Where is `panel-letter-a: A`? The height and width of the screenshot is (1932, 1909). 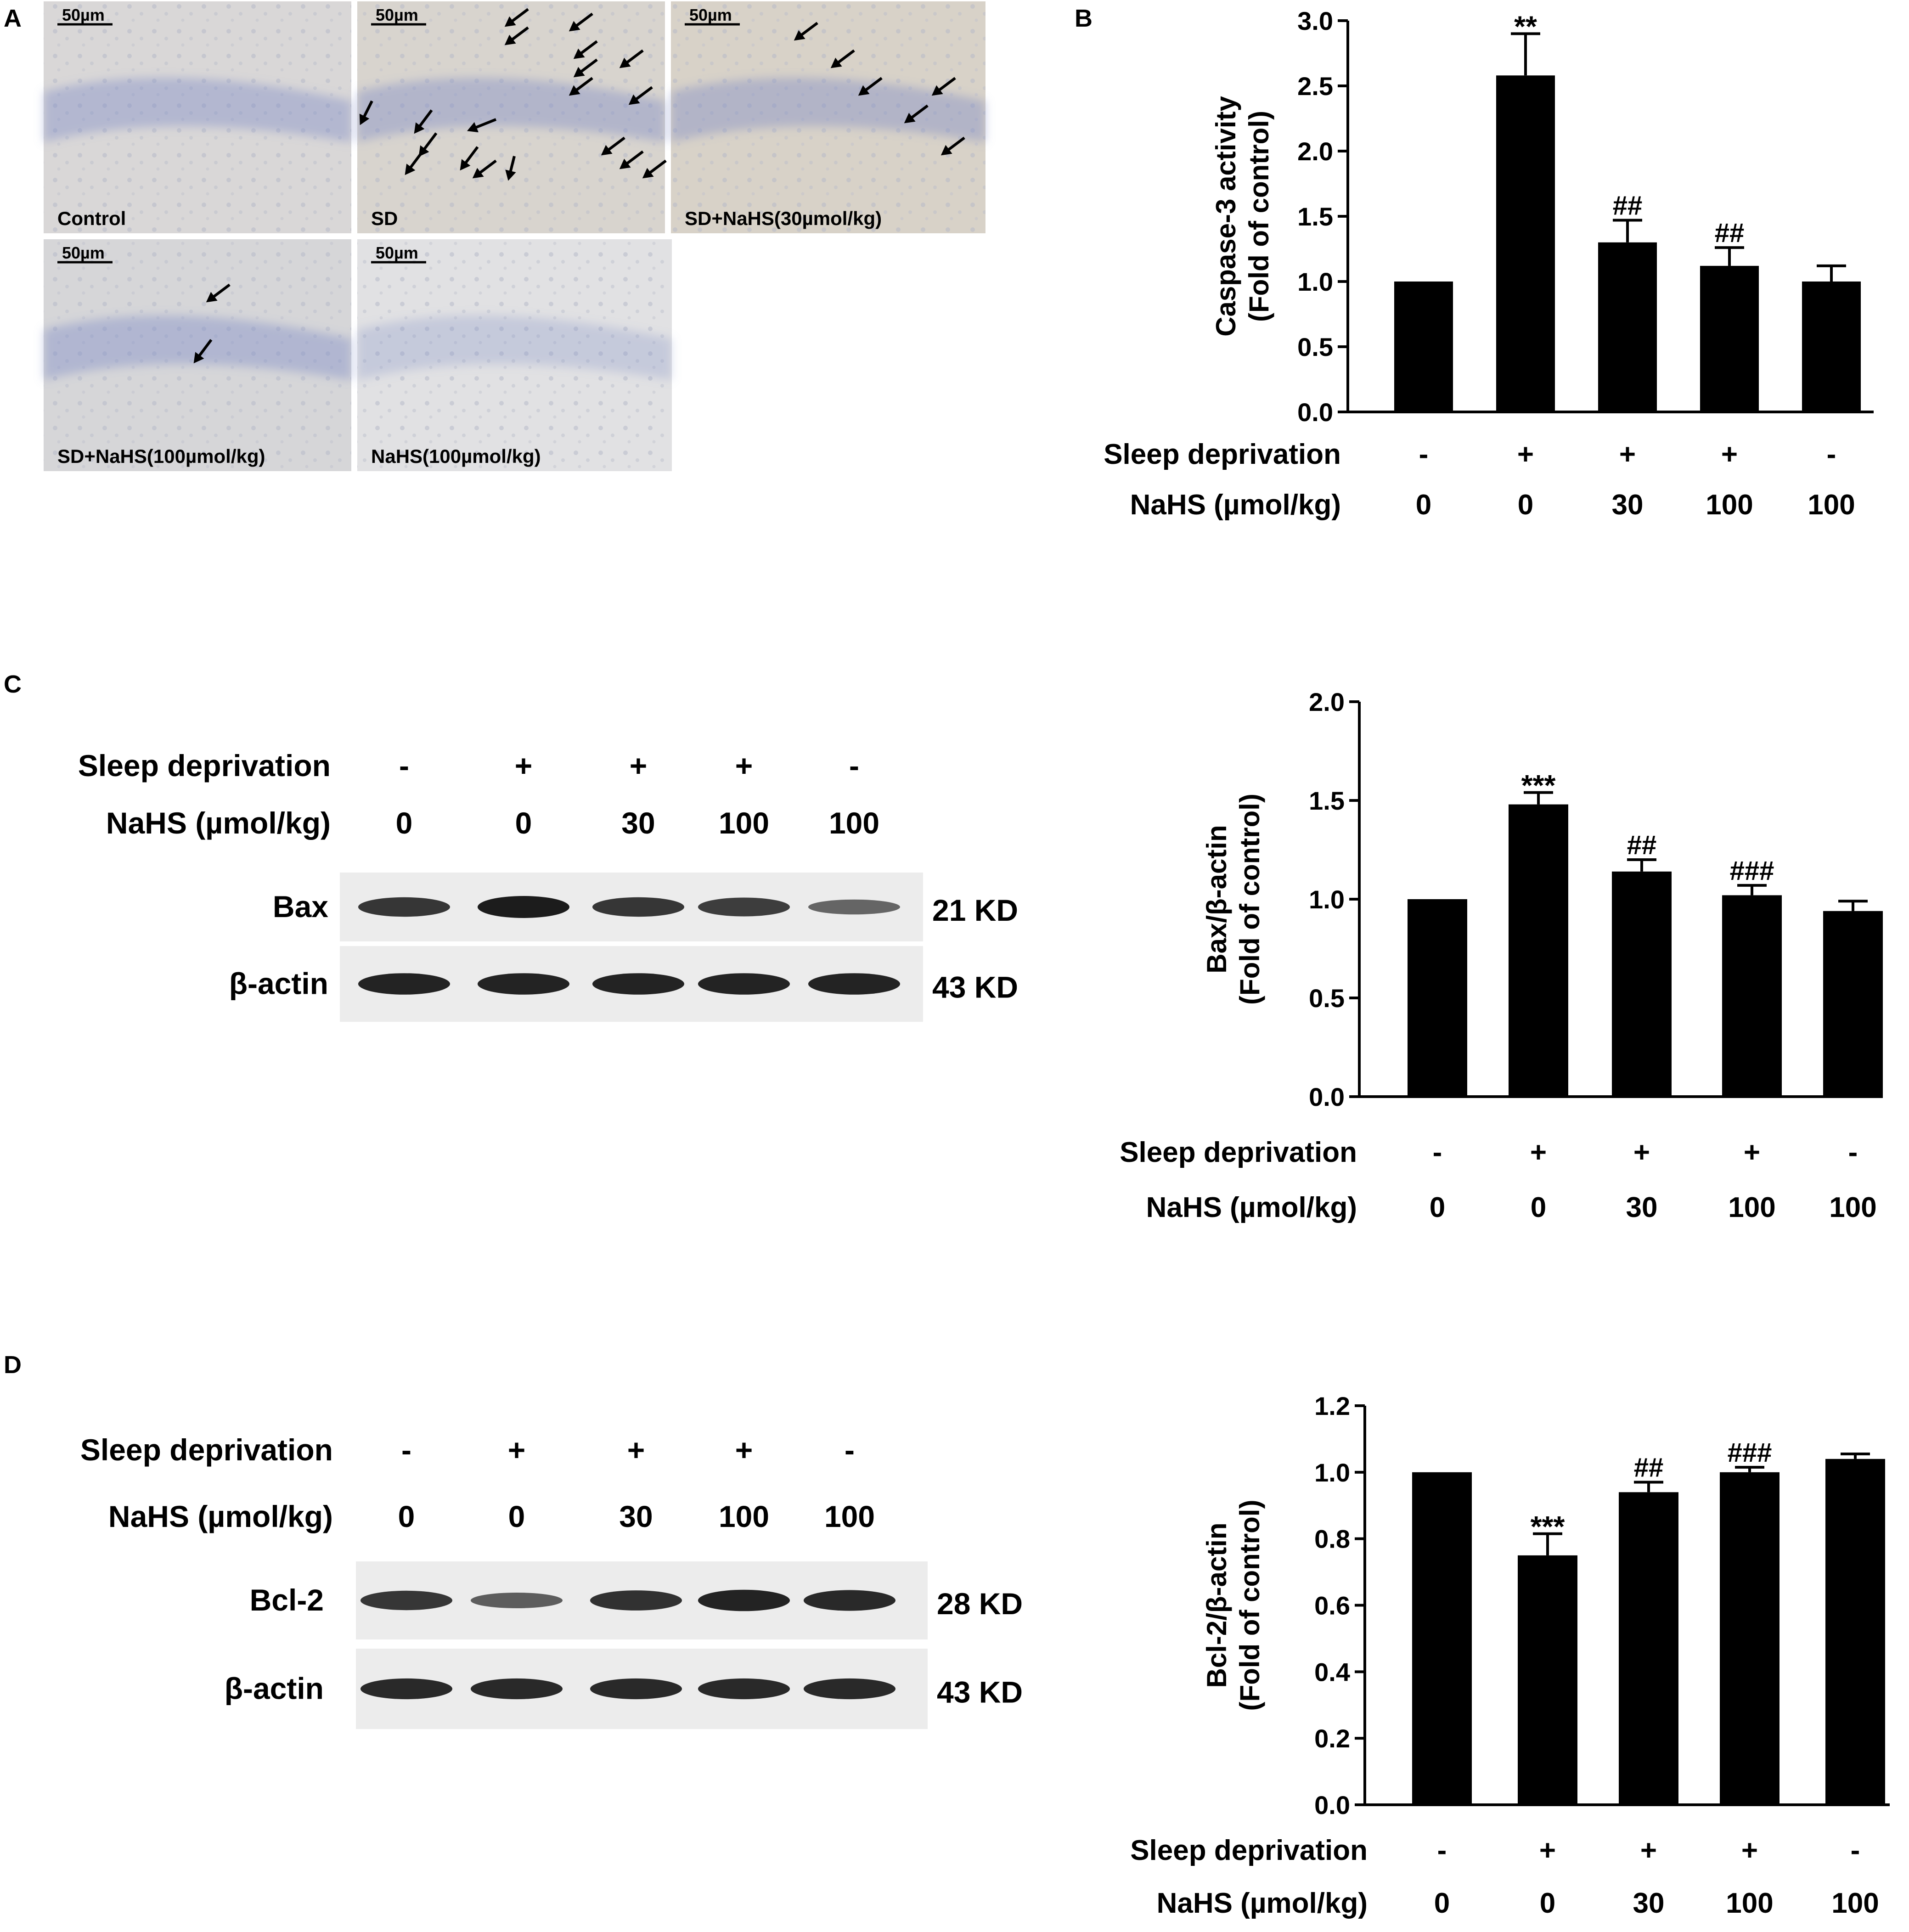 panel-letter-a: A is located at coordinates (13, 18).